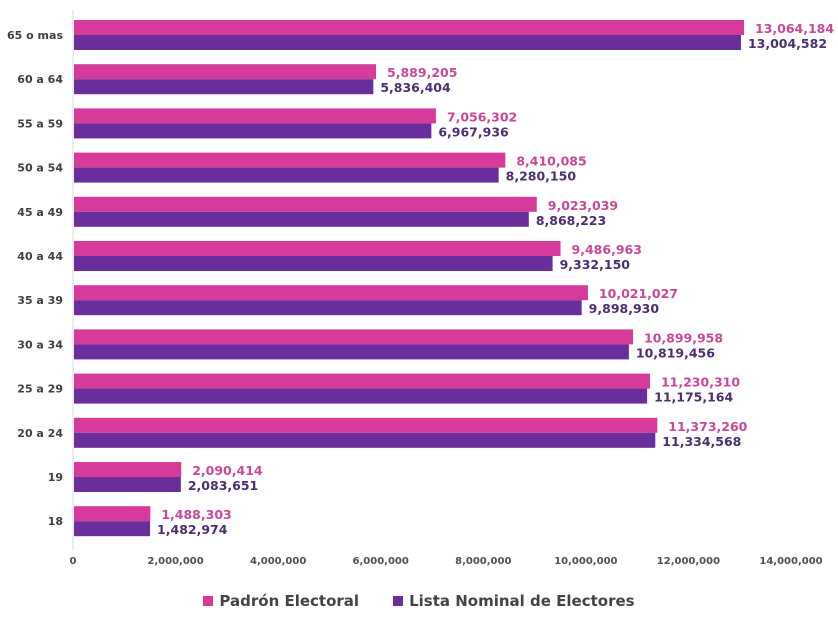 The width and height of the screenshot is (838, 620). What do you see at coordinates (700, 382) in the screenshot?
I see `value-label-padron-25-a-29: 11,230,310` at bounding box center [700, 382].